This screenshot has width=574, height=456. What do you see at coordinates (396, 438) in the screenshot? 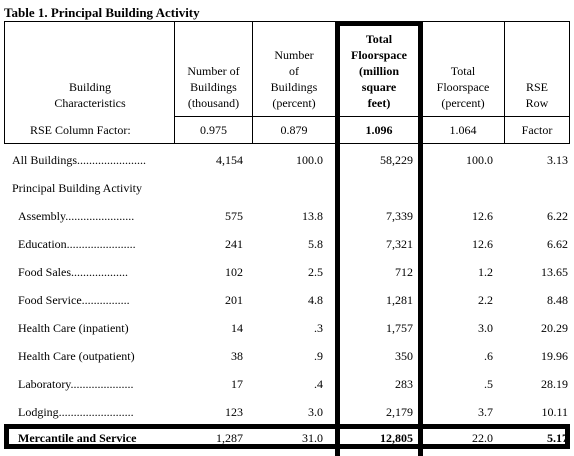
I see `cell-value-highlight: 12,805` at bounding box center [396, 438].